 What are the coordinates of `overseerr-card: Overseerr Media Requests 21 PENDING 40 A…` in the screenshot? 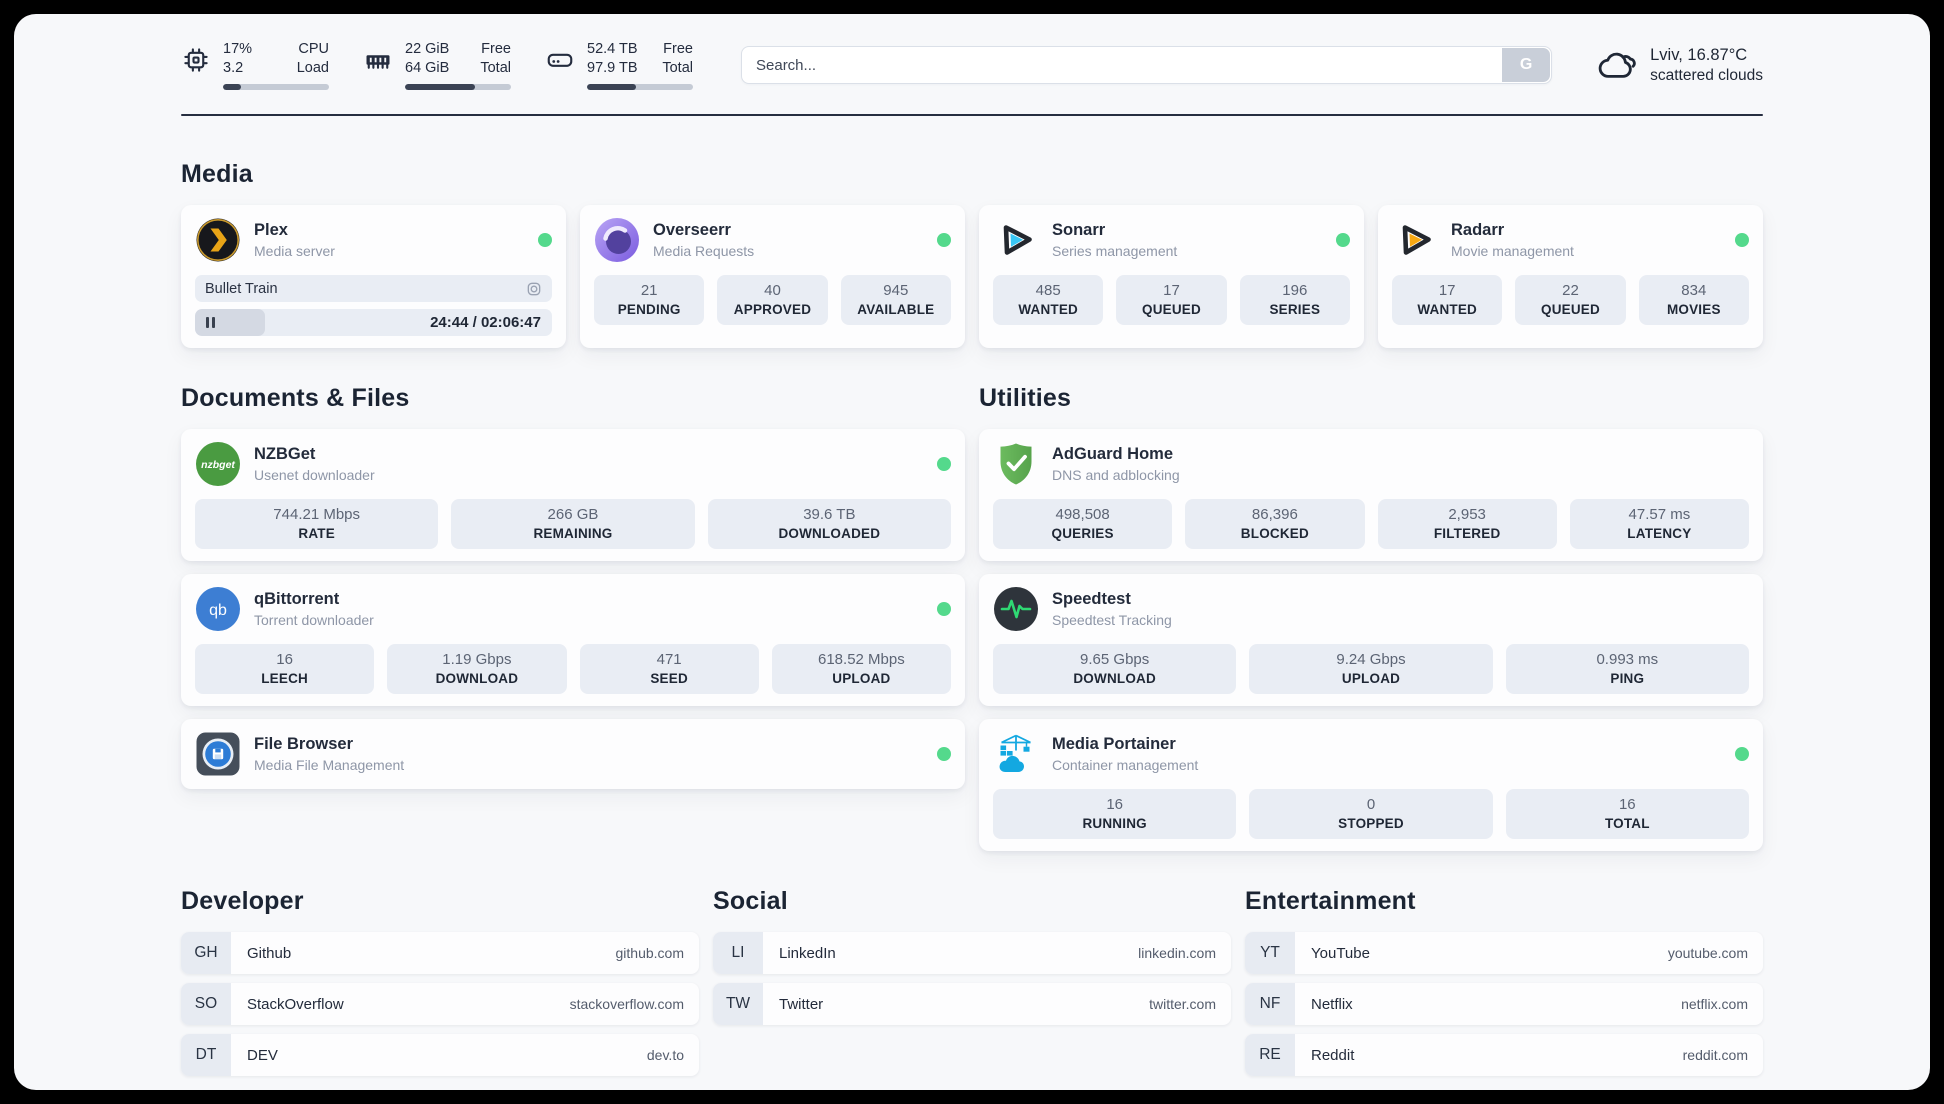 It's located at (772, 277).